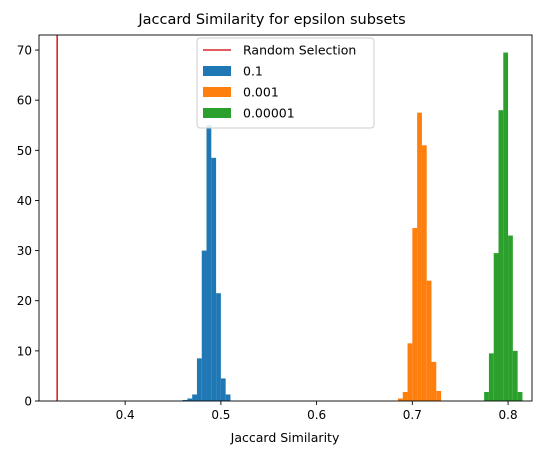 The image size is (543, 455). What do you see at coordinates (220, 415) in the screenshot?
I see `x-tick-label: 0.5` at bounding box center [220, 415].